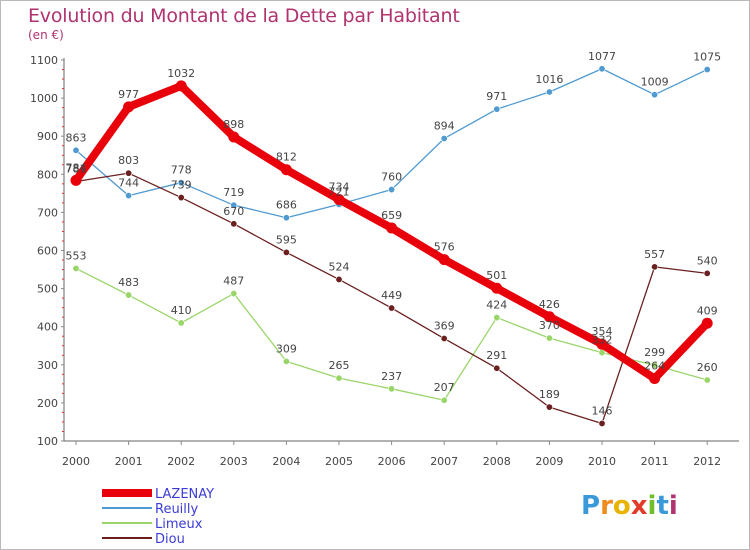 This screenshot has height=550, width=750. What do you see at coordinates (707, 260) in the screenshot?
I see `data-label-diou: 540` at bounding box center [707, 260].